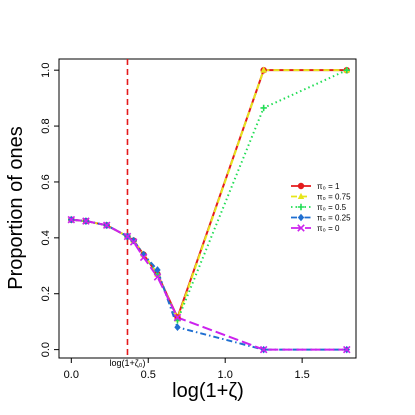 This screenshot has height=415, width=415. I want to click on y-tick-label: 0.4, so click(46, 237).